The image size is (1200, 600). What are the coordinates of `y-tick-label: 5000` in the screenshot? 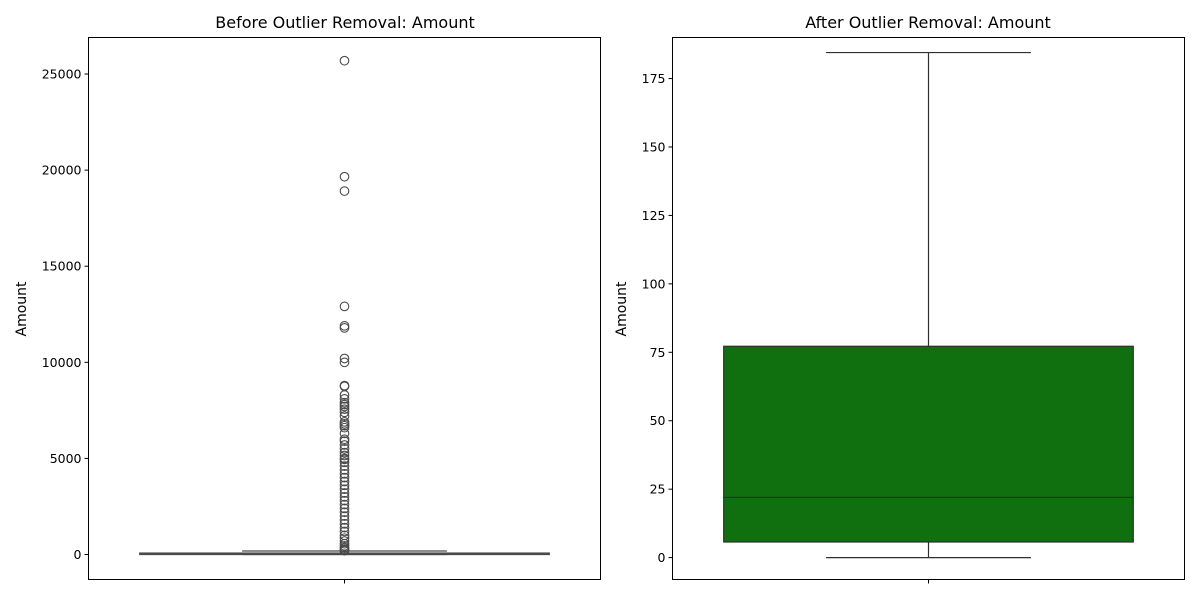 It's located at (66, 458).